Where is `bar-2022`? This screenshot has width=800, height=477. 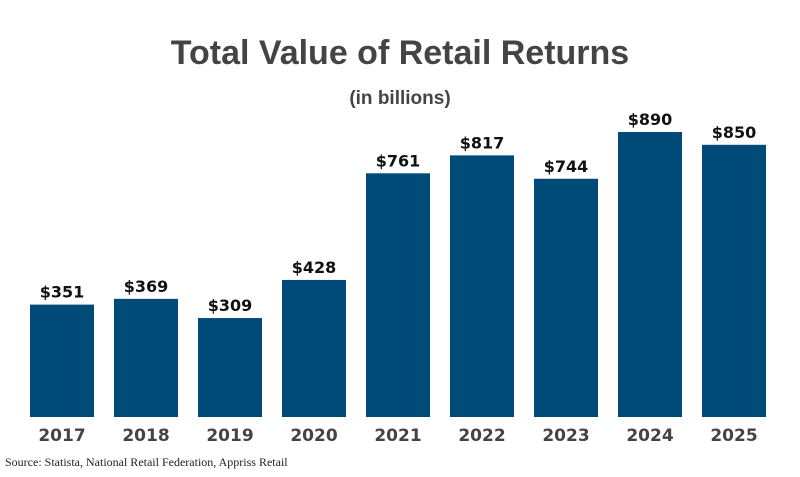
bar-2022 is located at coordinates (482, 286).